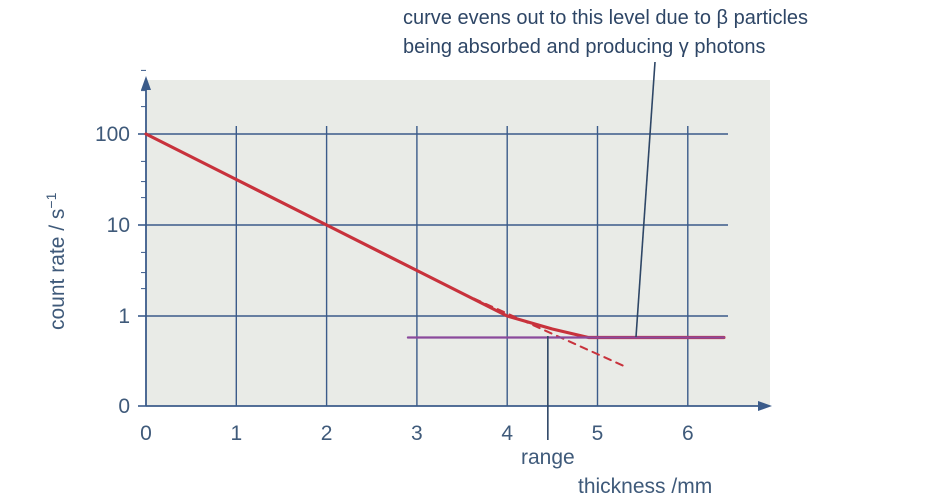 The width and height of the screenshot is (950, 501). Describe the element at coordinates (645, 199) in the screenshot. I see `annotation-pointer` at that location.